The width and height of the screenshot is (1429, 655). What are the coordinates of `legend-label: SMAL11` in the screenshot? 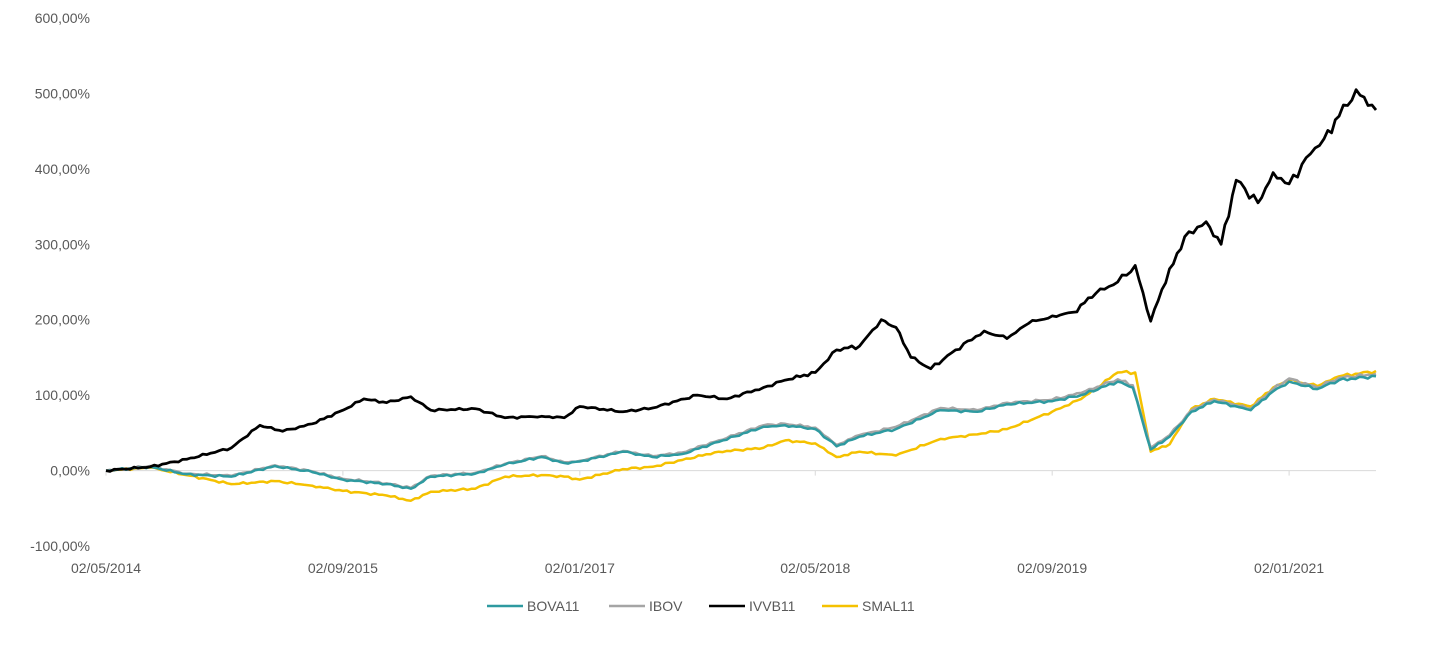 It's located at (888, 606).